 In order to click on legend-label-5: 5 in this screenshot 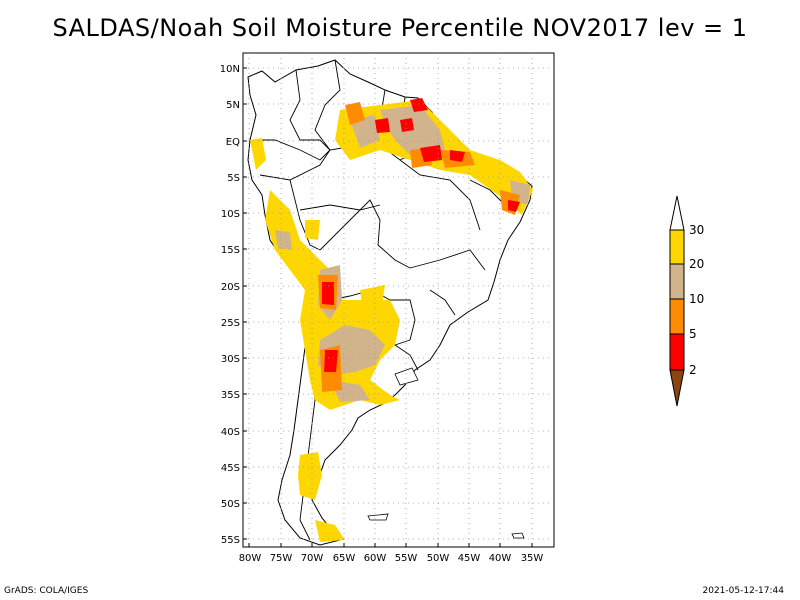, I will do `click(693, 334)`.